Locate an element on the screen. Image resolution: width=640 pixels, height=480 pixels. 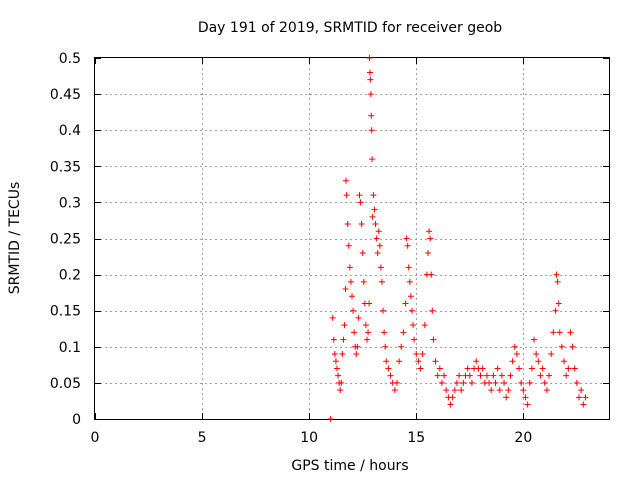
x-tick-label: 10 is located at coordinates (309, 438).